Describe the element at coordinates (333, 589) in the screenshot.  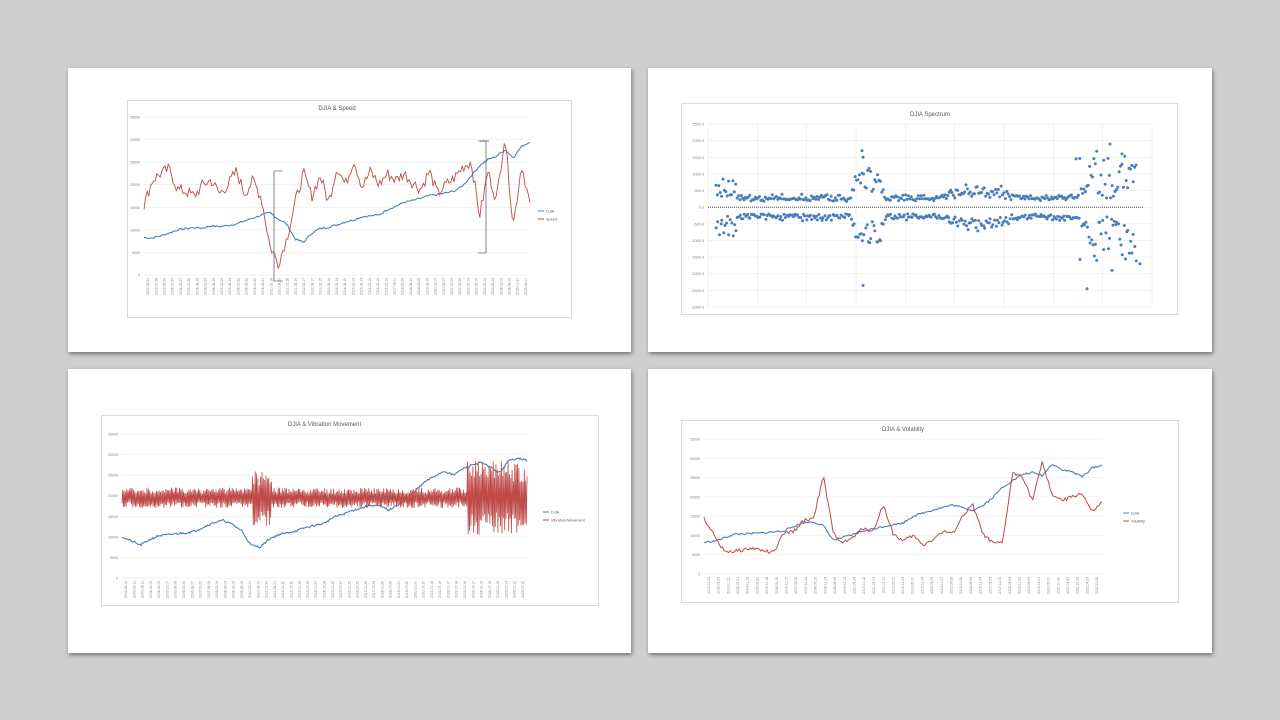
I see `x-tick-label: 2015.01.26` at that location.